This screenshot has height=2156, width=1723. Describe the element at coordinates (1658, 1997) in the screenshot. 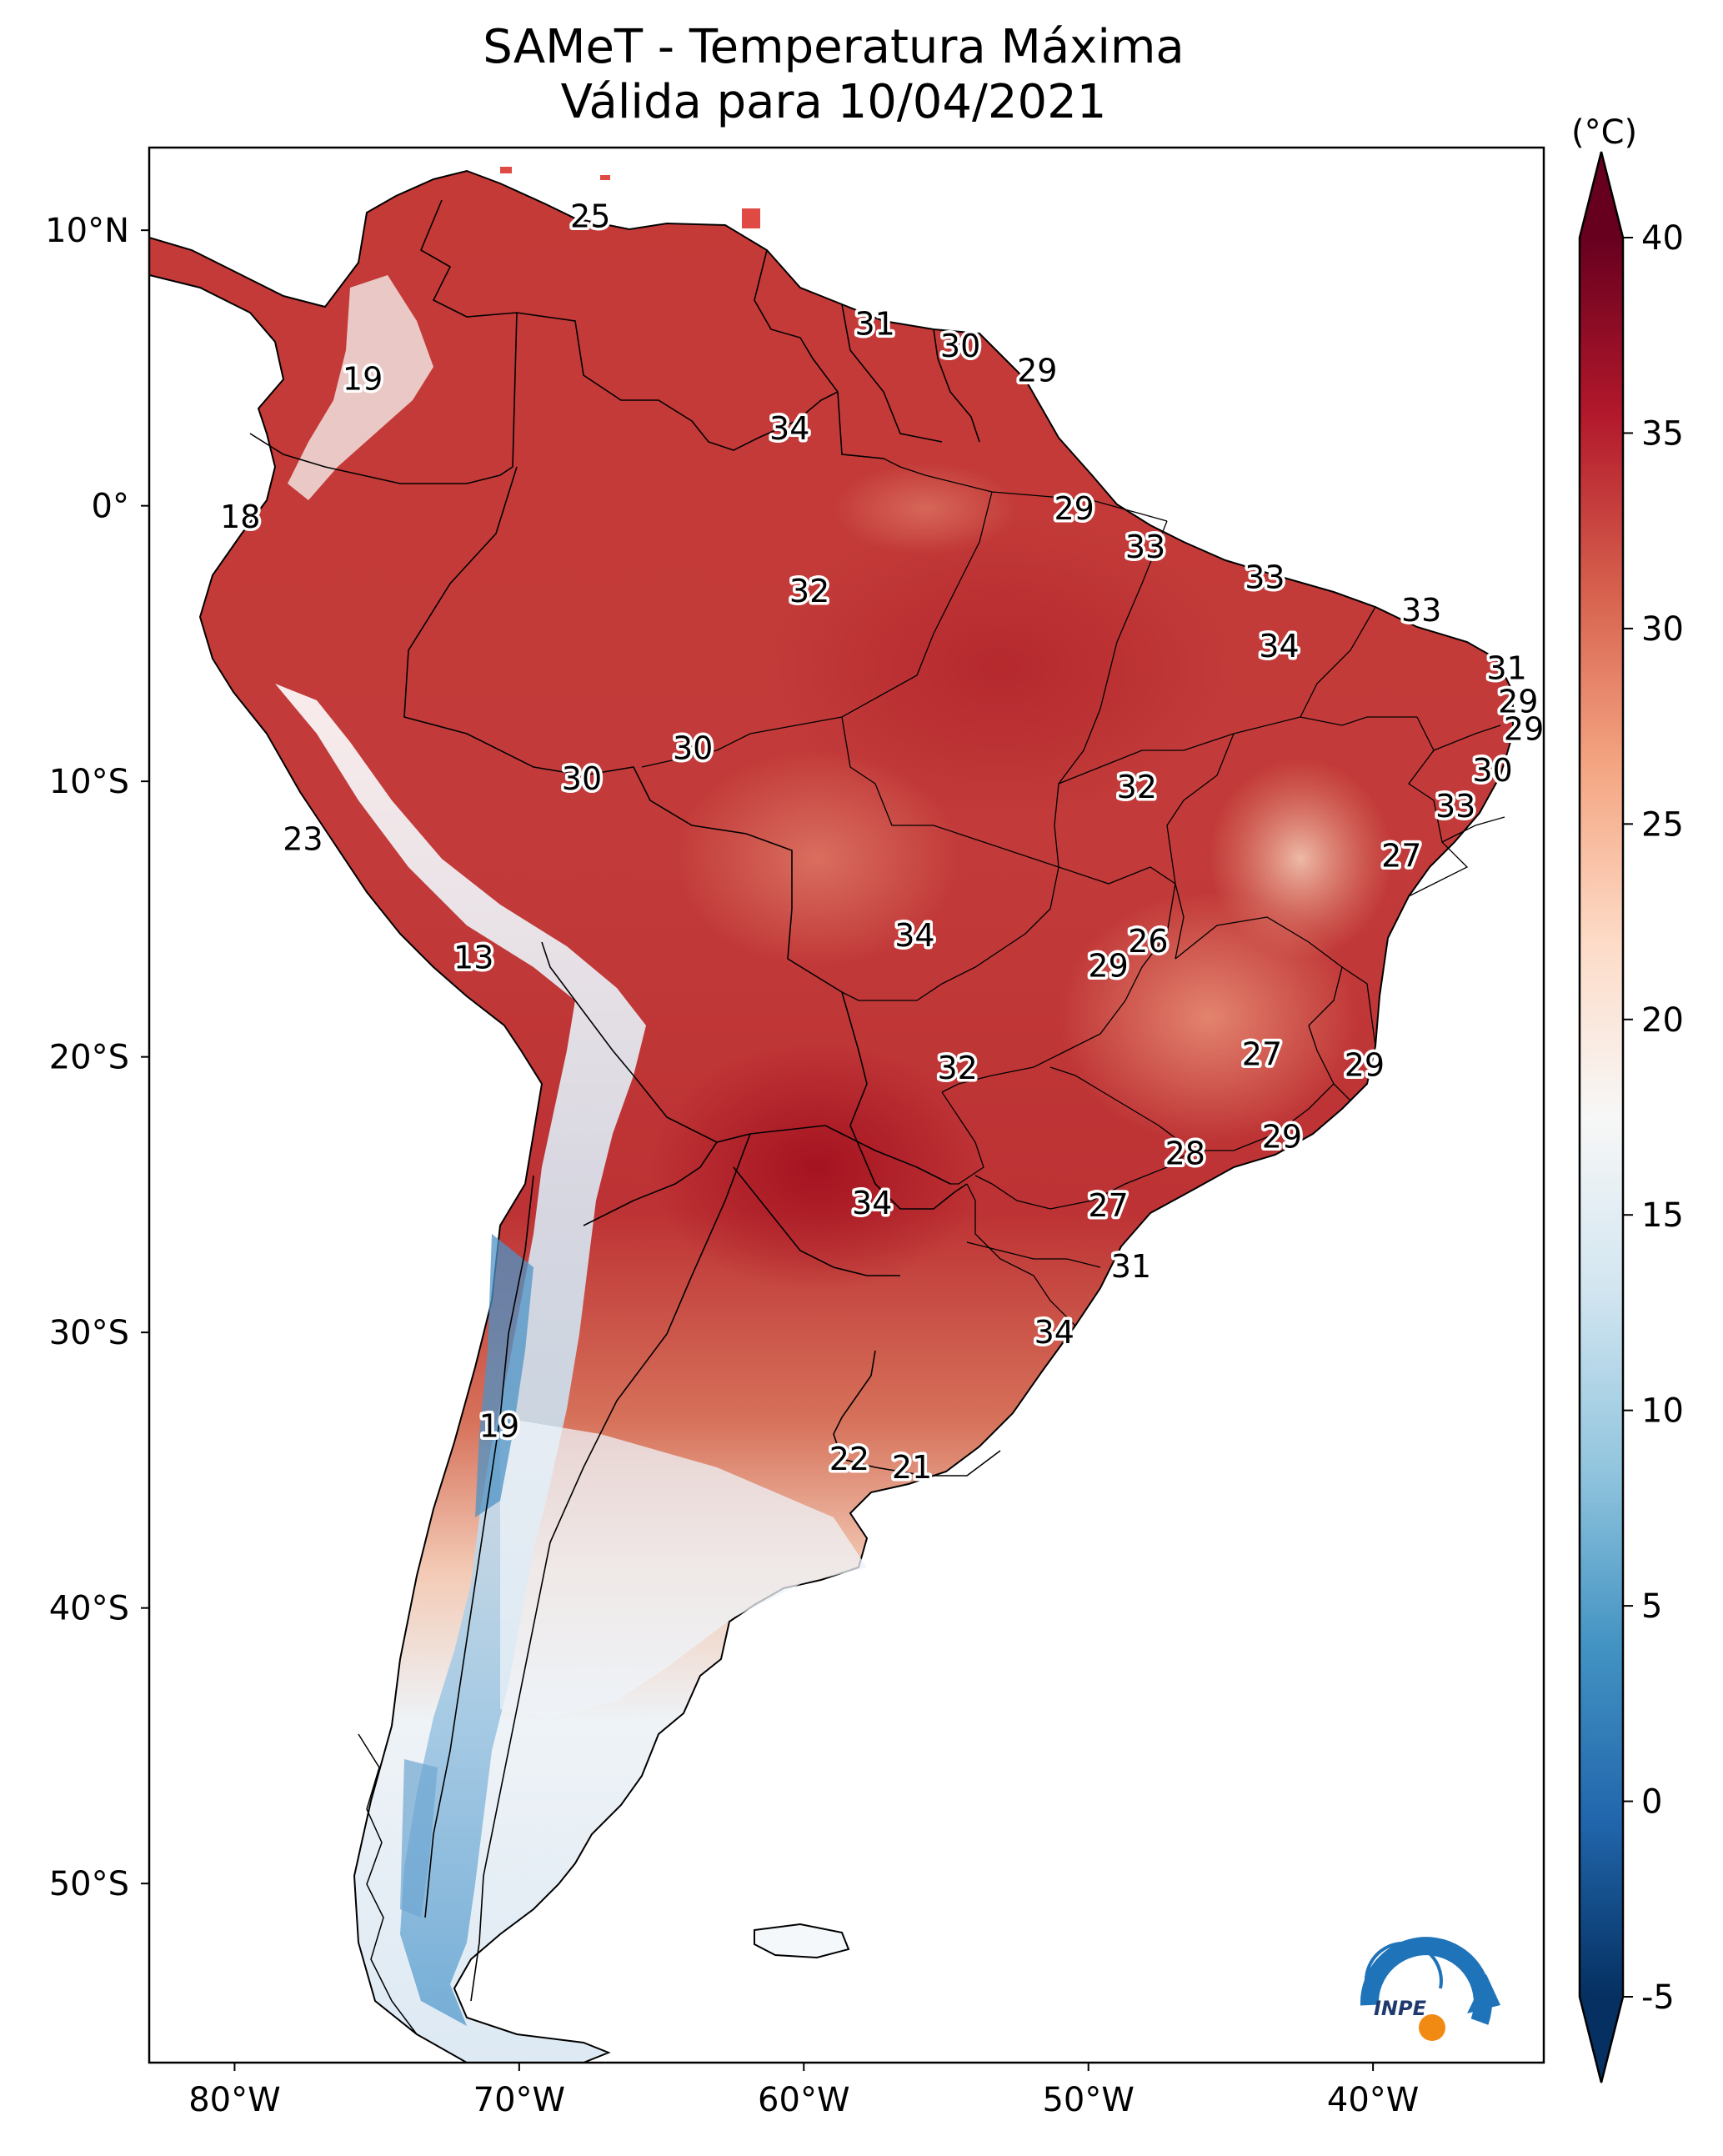

I see `colorbar-tick-label: -5` at that location.